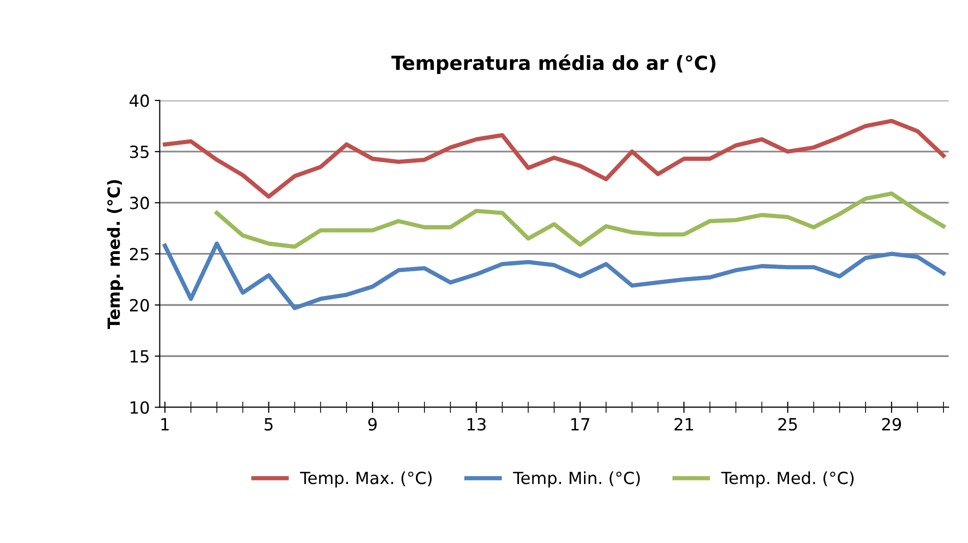 Image resolution: width=968 pixels, height=543 pixels. I want to click on y-tick-label: 35, so click(139, 152).